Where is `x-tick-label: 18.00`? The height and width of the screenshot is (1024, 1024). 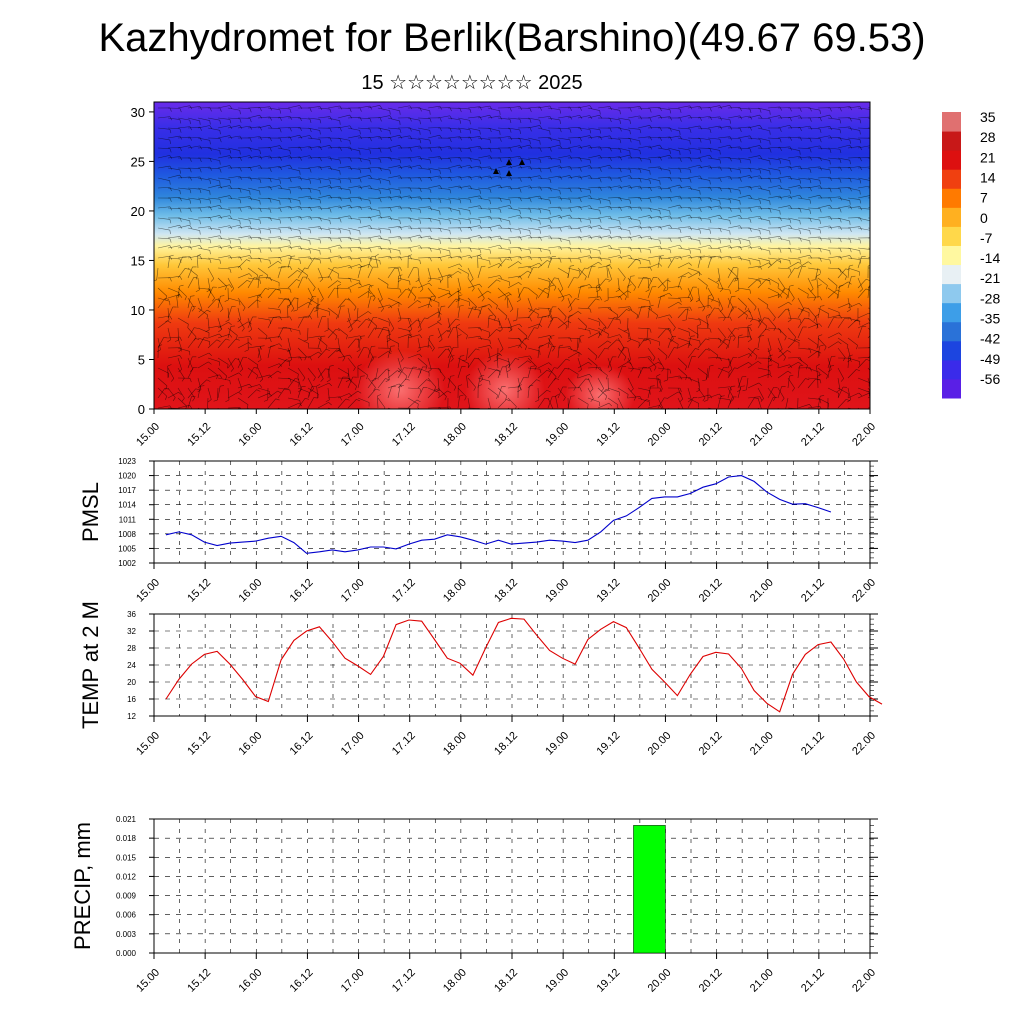
x-tick-label: 18.00 is located at coordinates (455, 744).